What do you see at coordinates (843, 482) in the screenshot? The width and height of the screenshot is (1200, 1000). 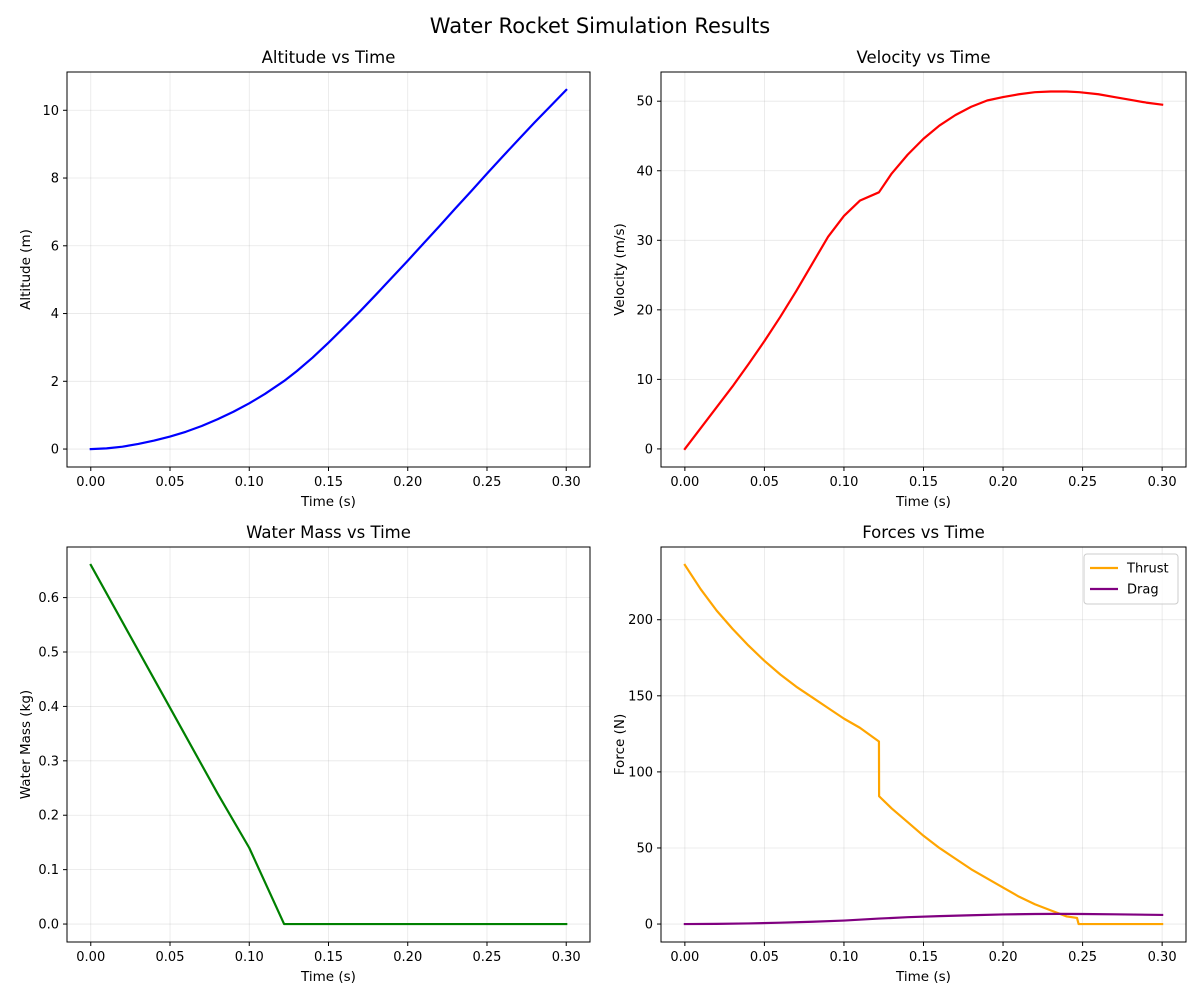 I see `chart-1-xtick-label-2: 0.10` at bounding box center [843, 482].